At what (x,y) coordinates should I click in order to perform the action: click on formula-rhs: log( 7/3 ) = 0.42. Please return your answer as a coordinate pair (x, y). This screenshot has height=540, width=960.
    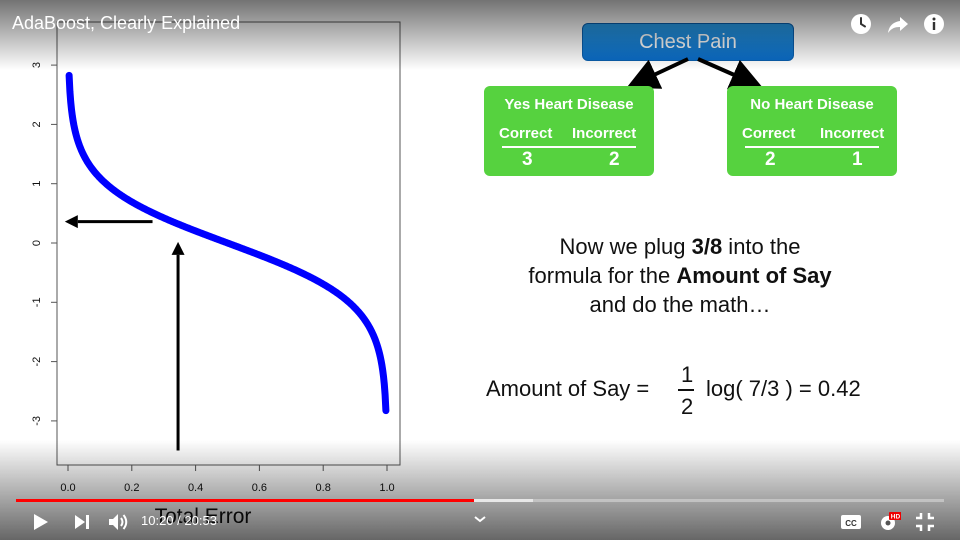
    Looking at the image, I should click on (783, 388).